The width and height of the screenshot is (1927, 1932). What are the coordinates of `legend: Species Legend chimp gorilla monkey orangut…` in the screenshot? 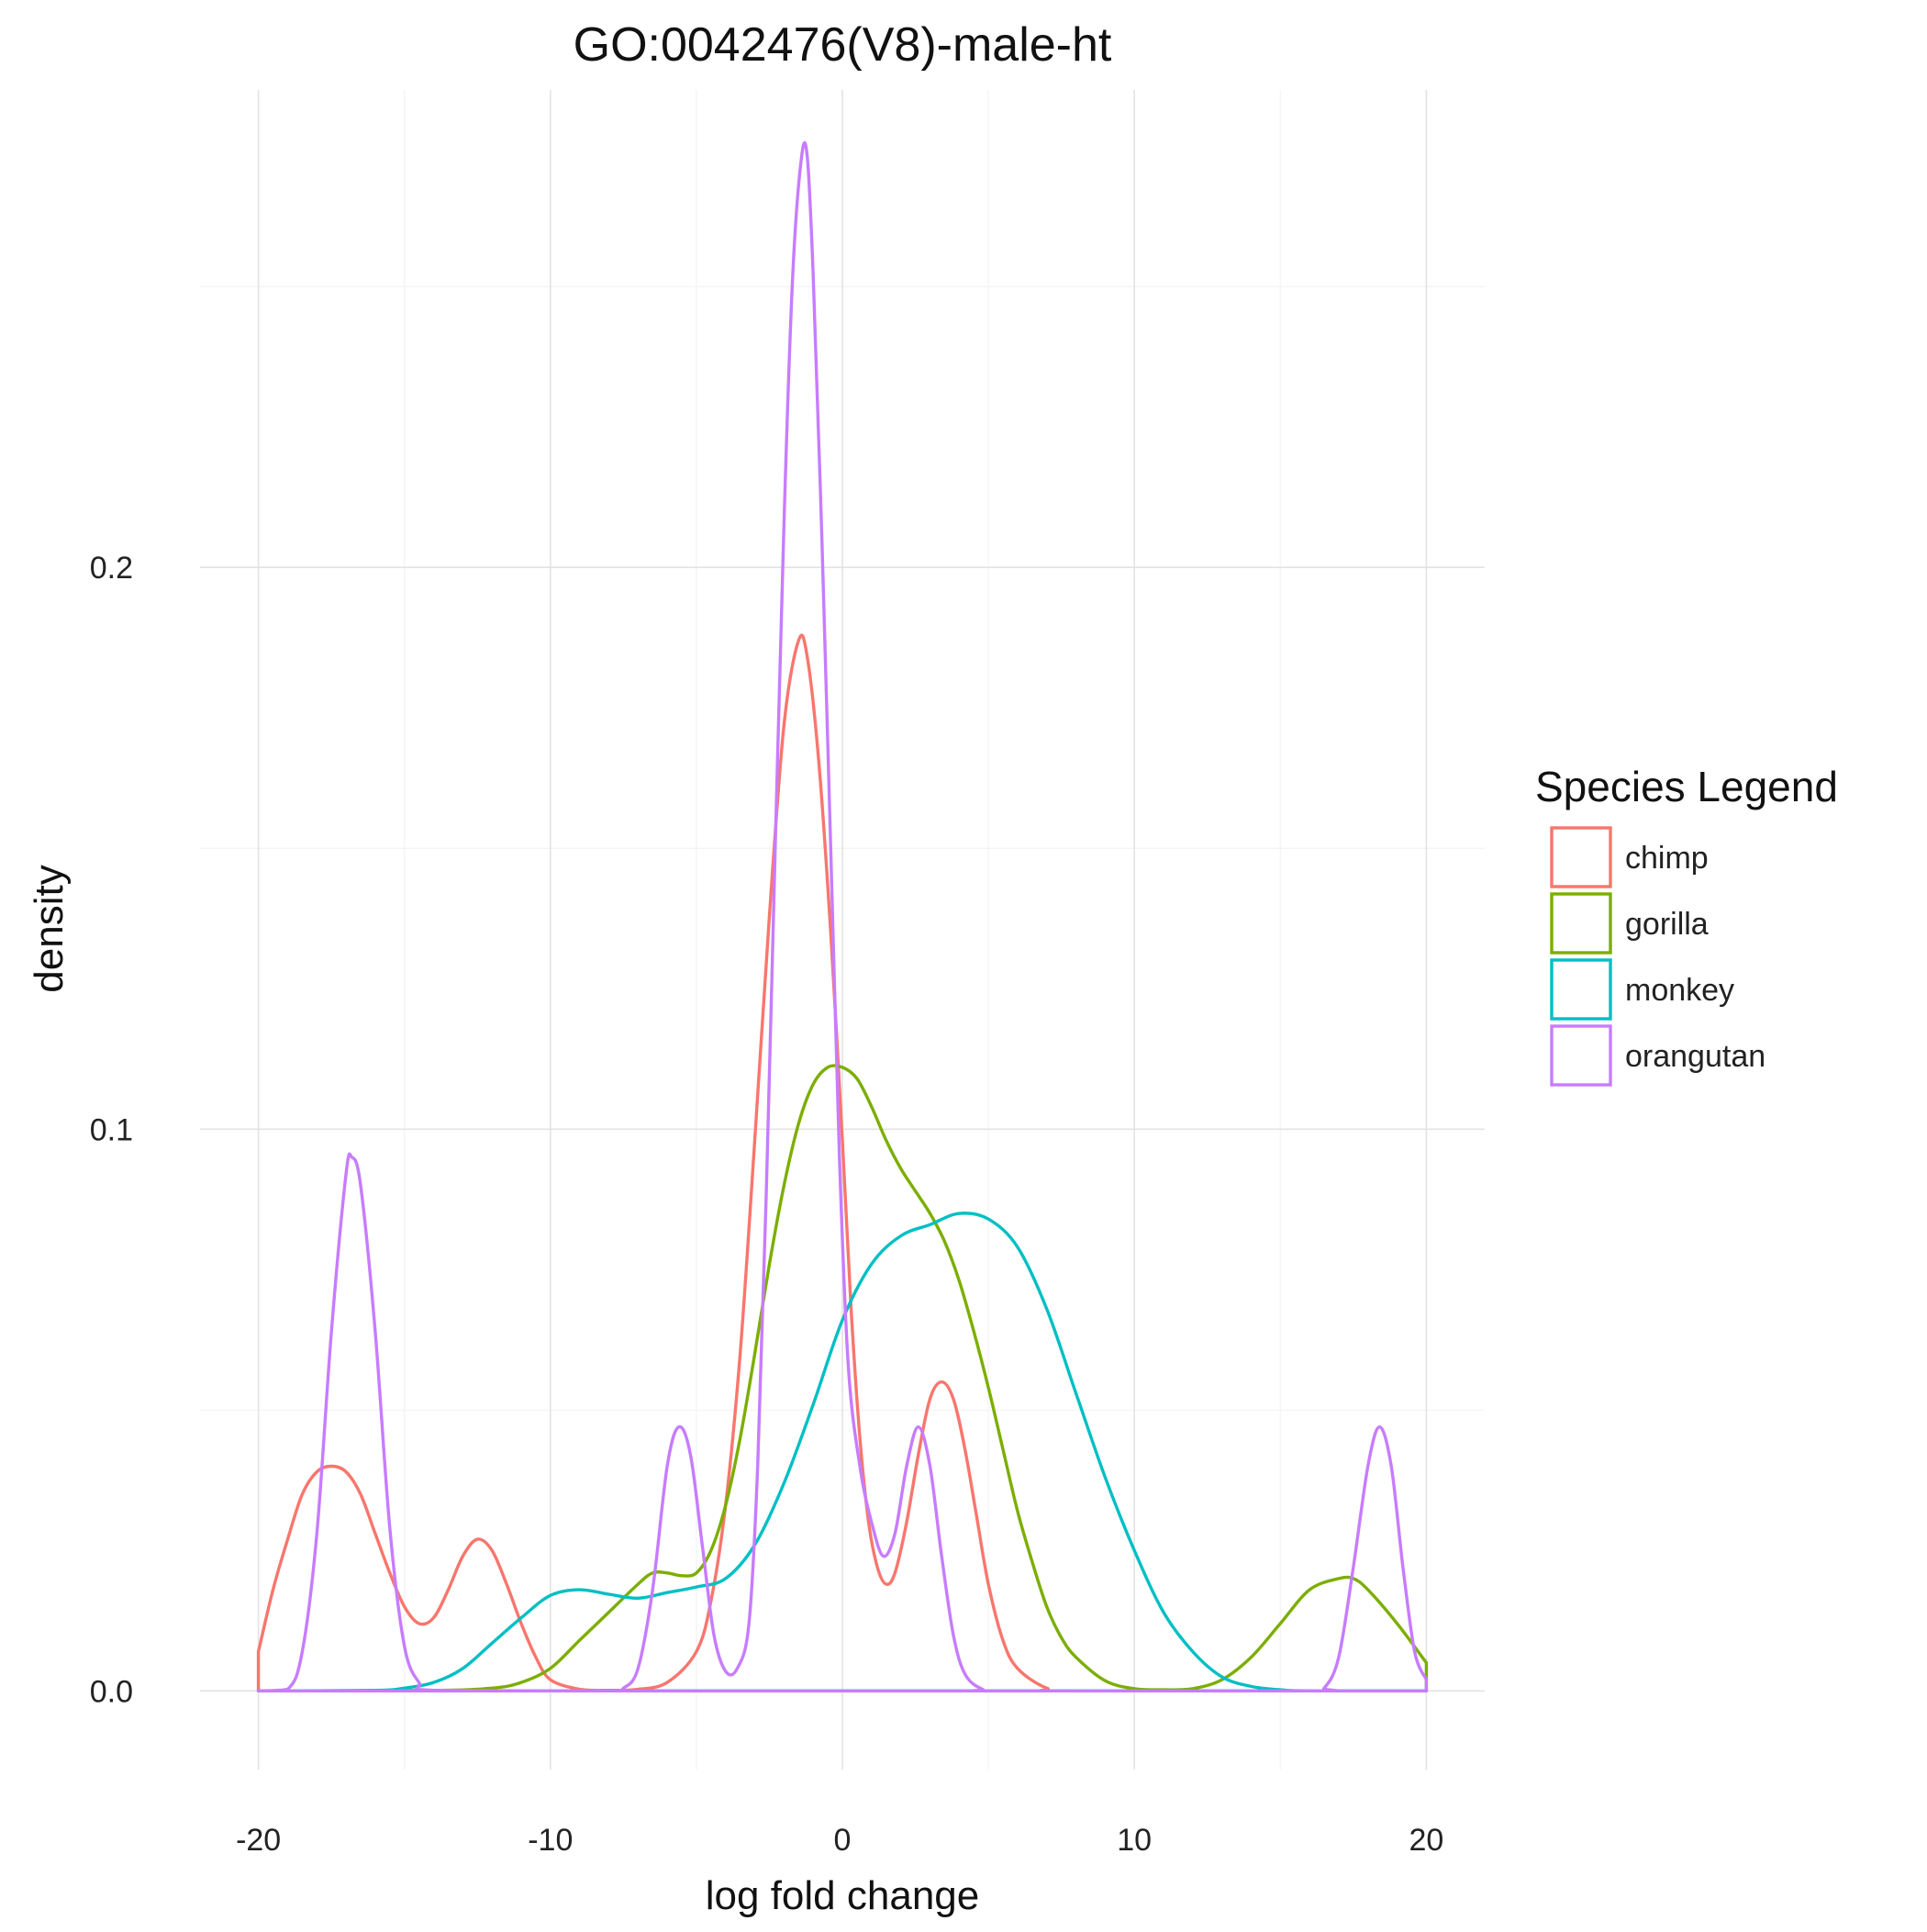 It's located at (1686, 925).